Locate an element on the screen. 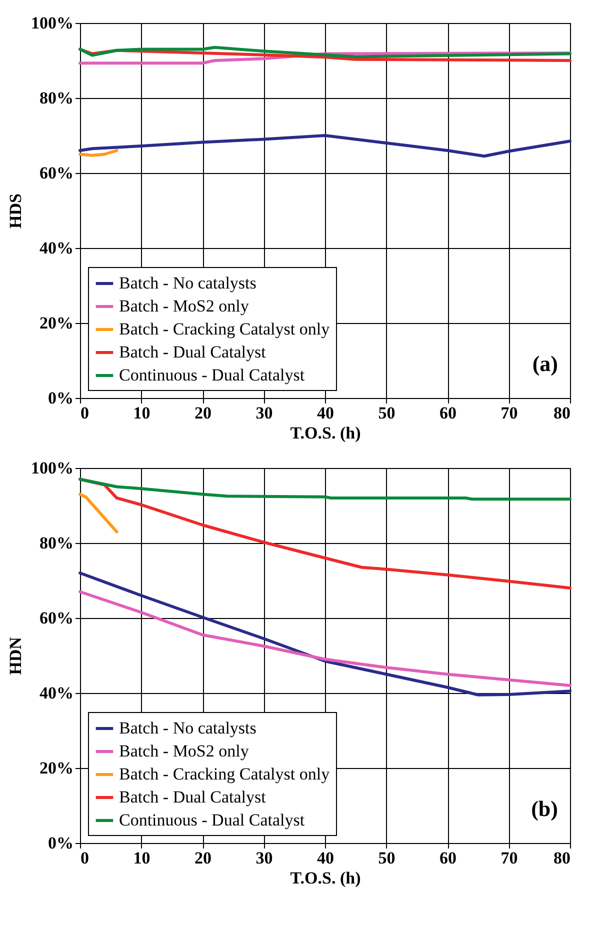 Image resolution: width=611 pixels, height=951 pixels. y-axis-title: HDN is located at coordinates (15, 655).